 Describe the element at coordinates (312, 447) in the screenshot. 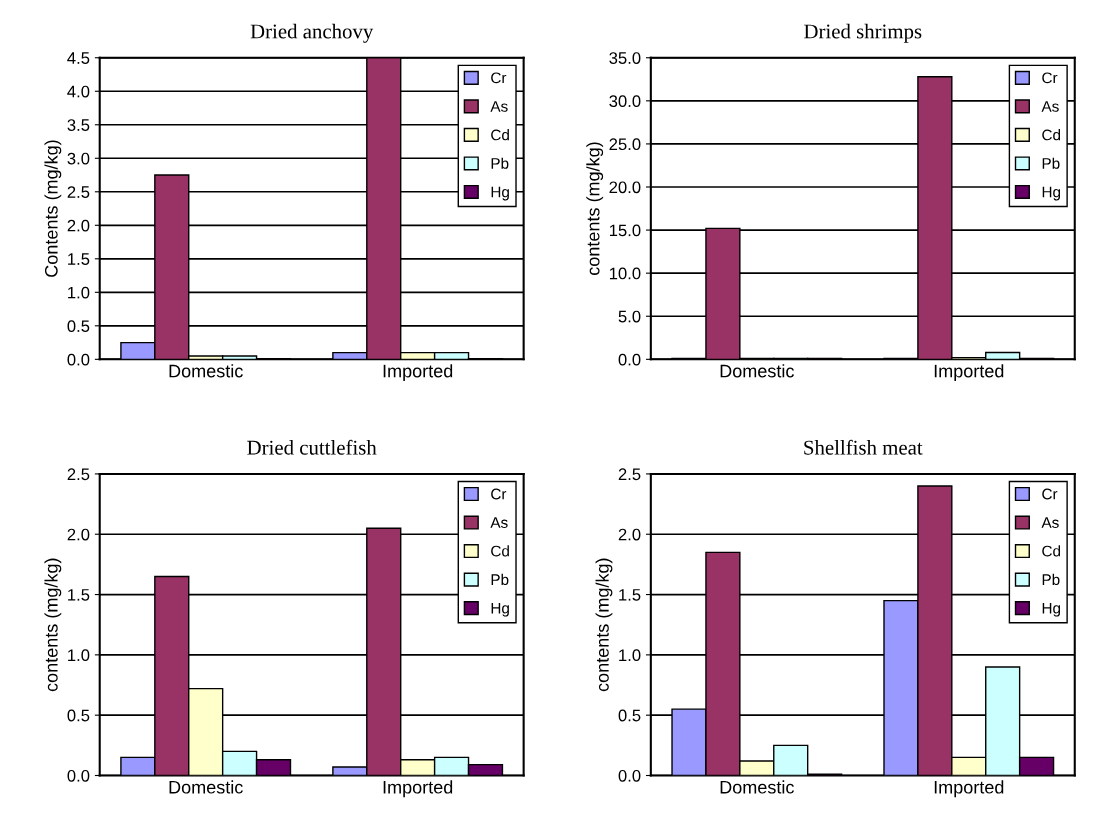

I see `chart-title: Dried cuttlefish` at that location.